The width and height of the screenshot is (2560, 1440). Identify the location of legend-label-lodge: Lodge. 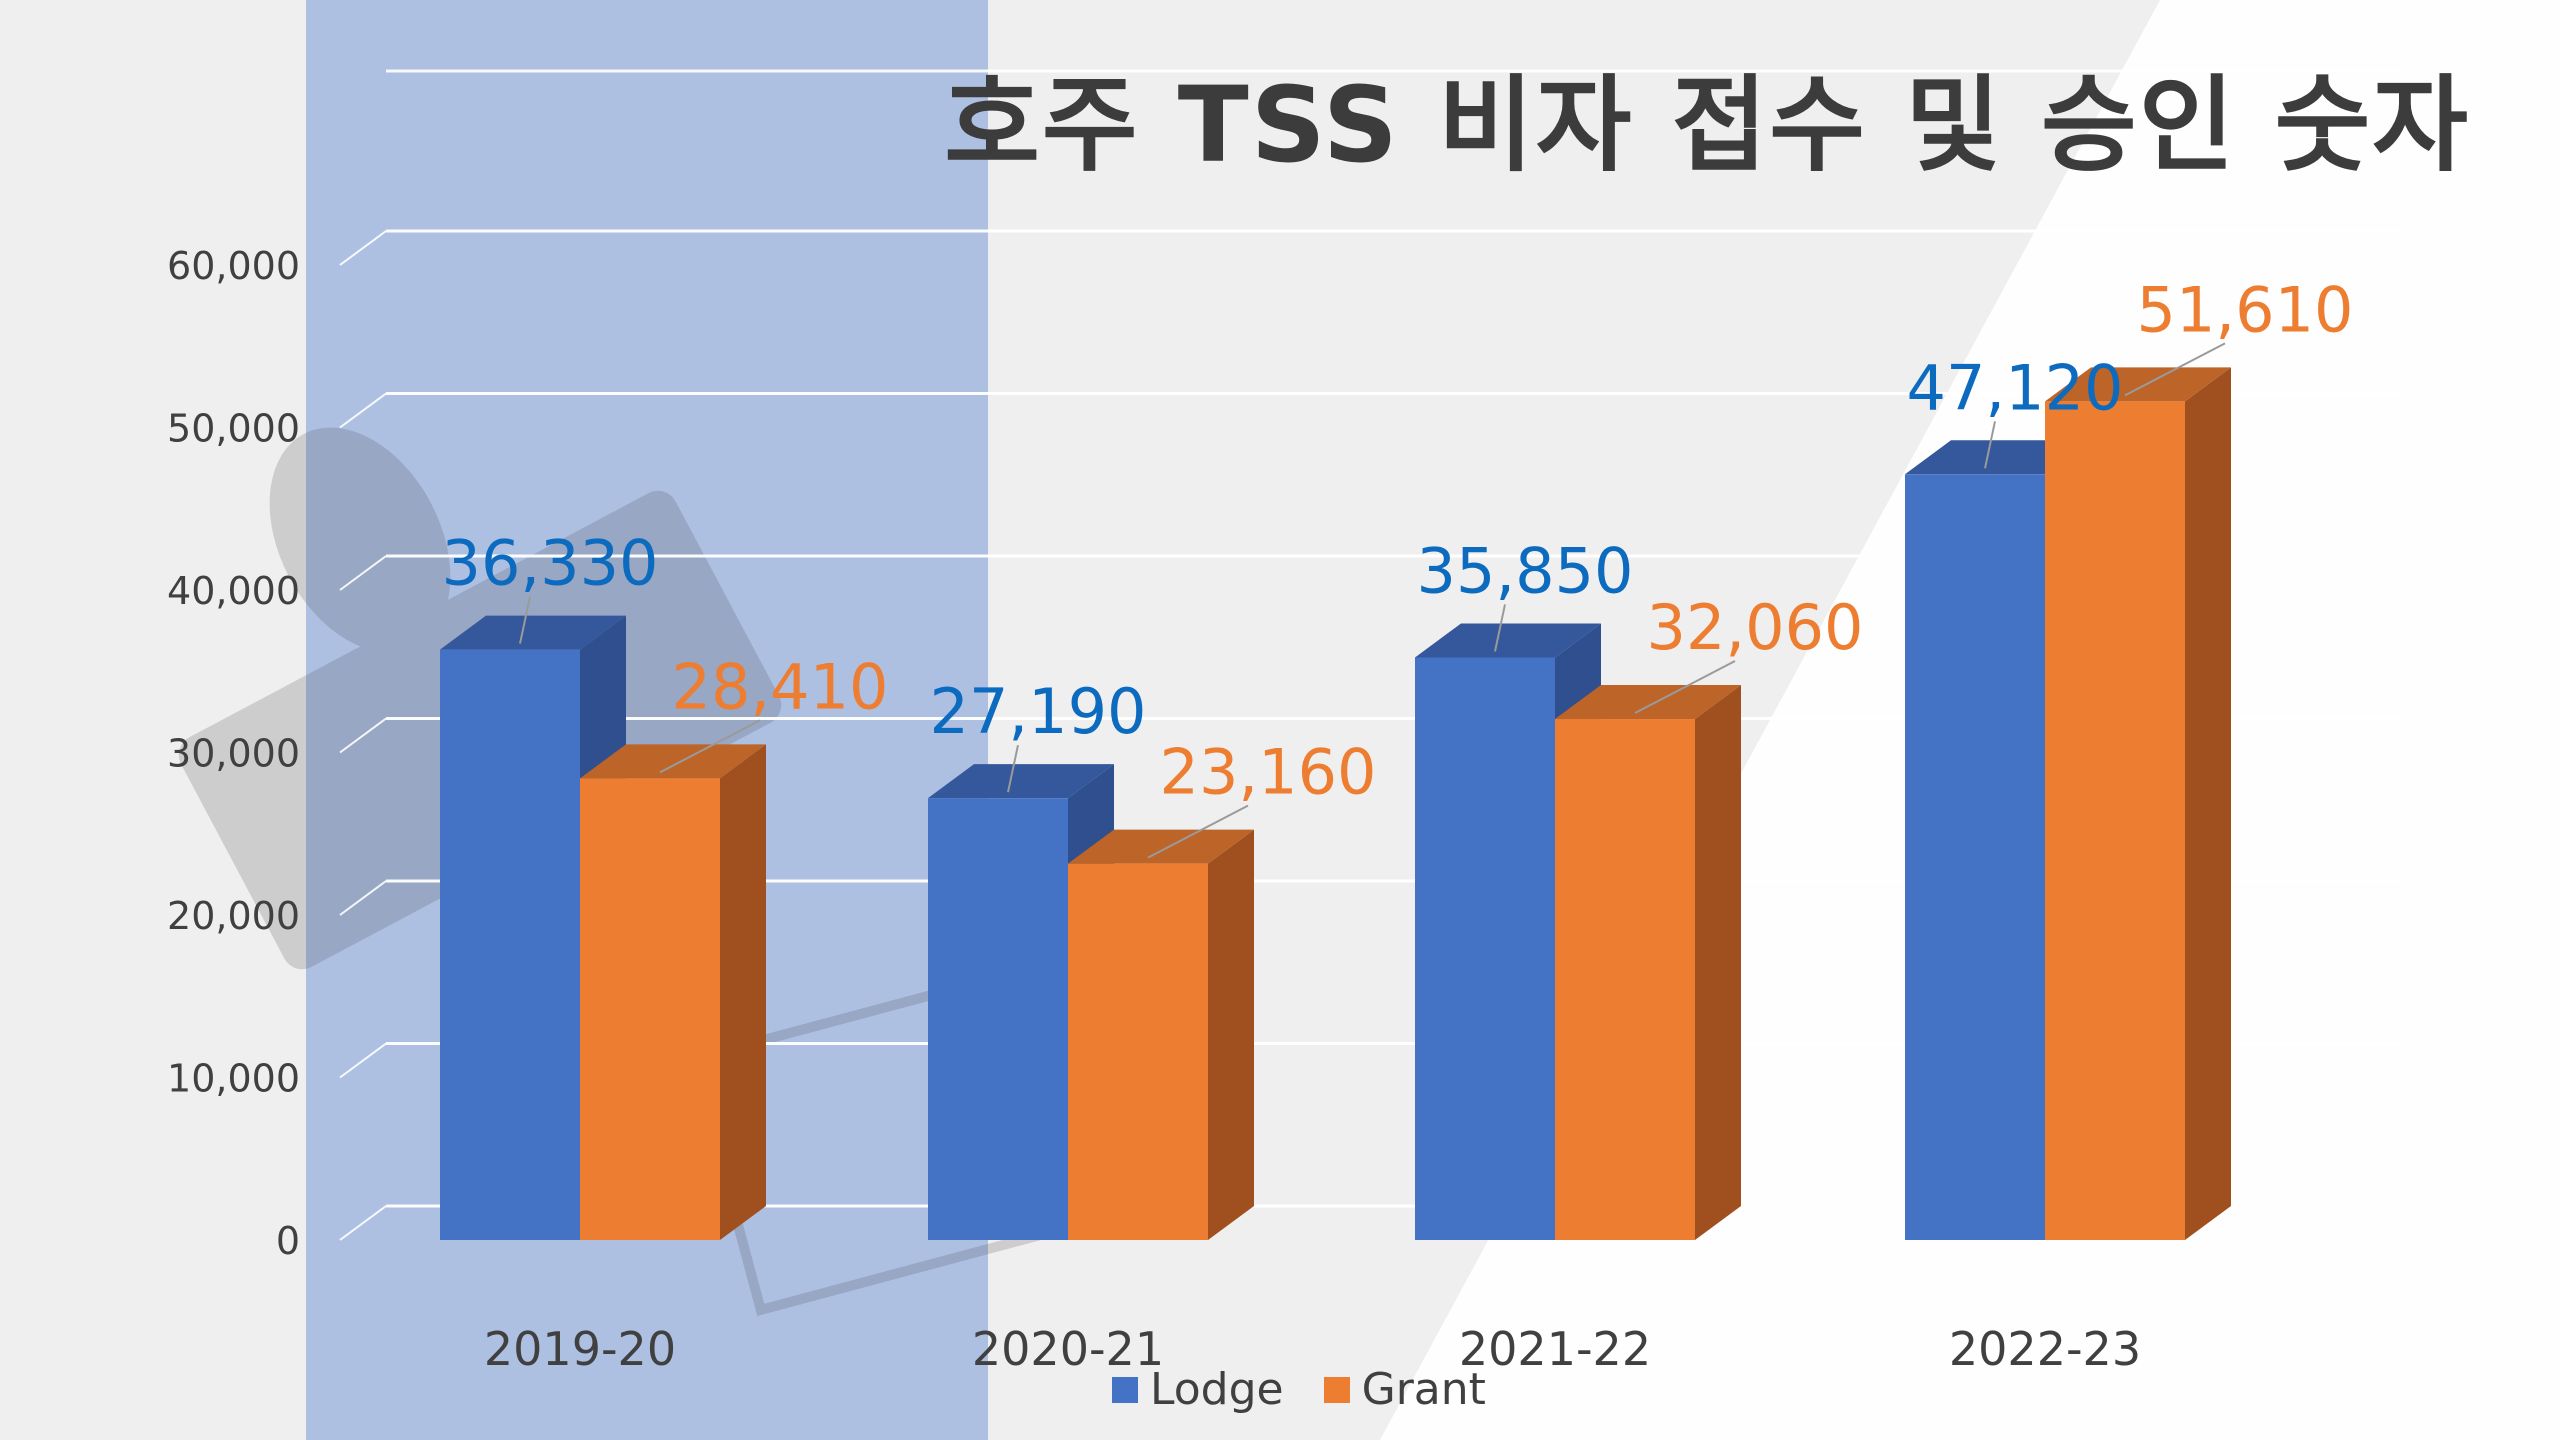
(1217, 1389).